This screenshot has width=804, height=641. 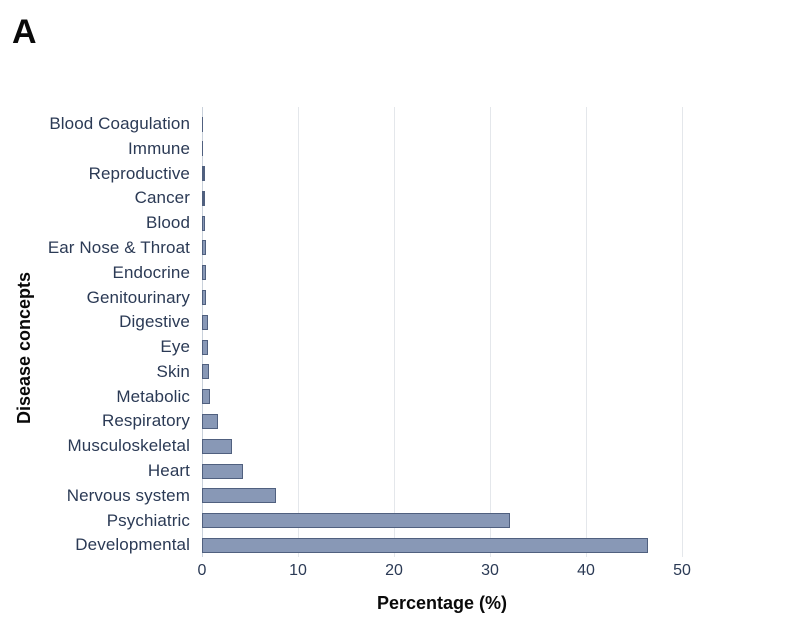 What do you see at coordinates (148, 520) in the screenshot?
I see `category-label-psychiatric: Psychiatric` at bounding box center [148, 520].